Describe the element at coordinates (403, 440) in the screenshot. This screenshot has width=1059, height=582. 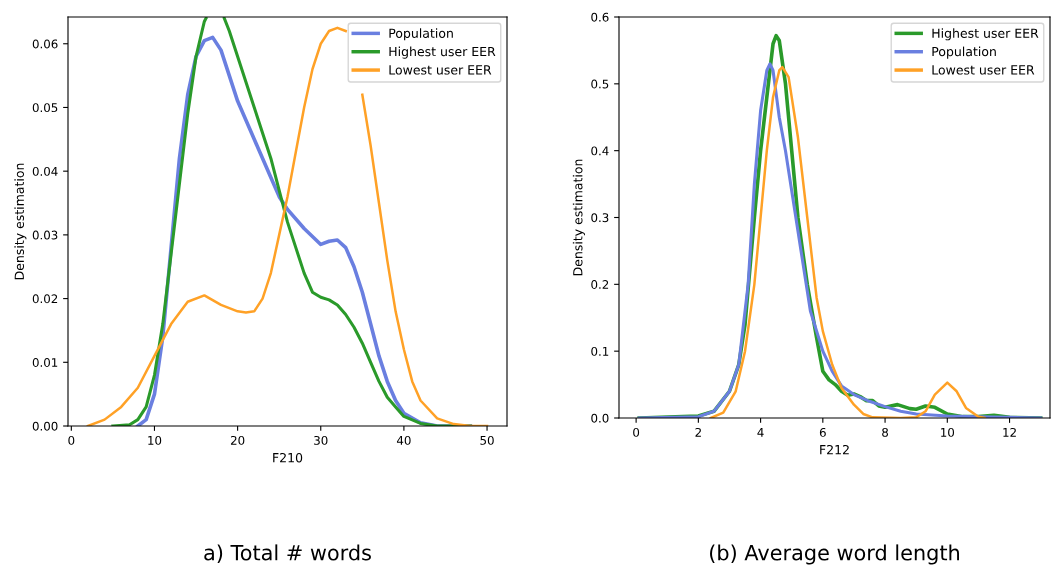
I see `x-tick-label: 40` at that location.